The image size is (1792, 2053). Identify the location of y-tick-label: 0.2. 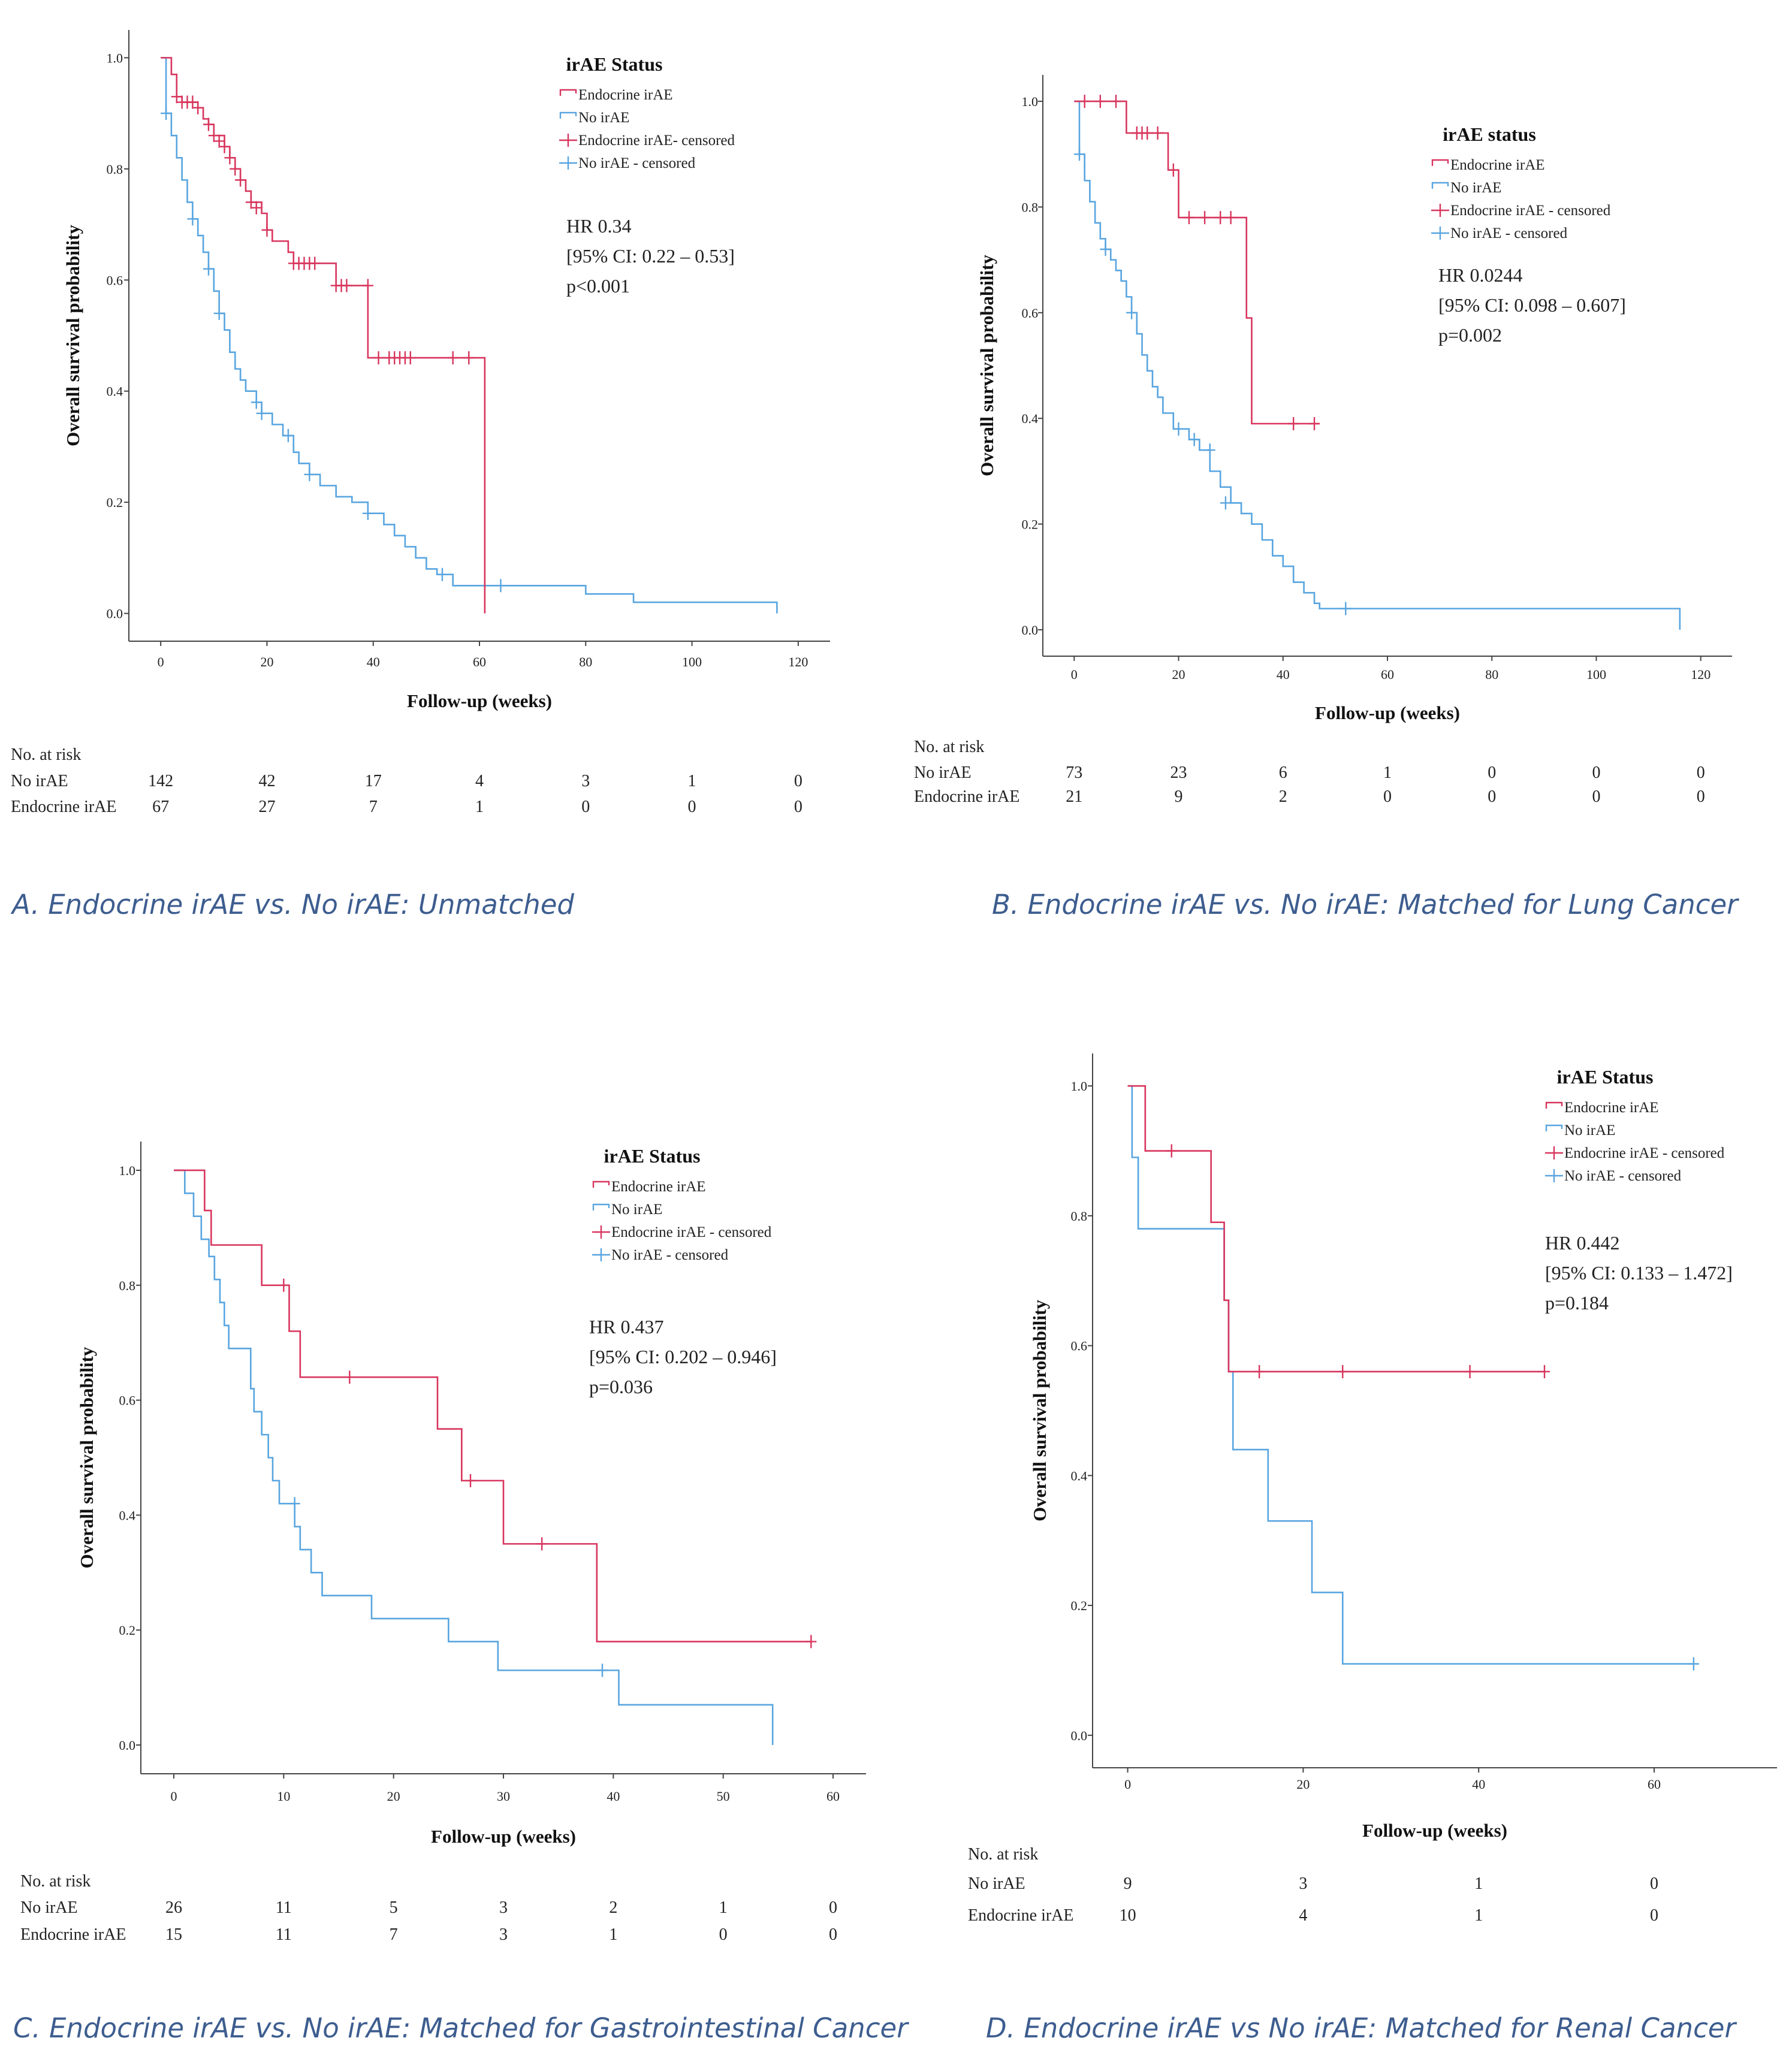
(1079, 1605).